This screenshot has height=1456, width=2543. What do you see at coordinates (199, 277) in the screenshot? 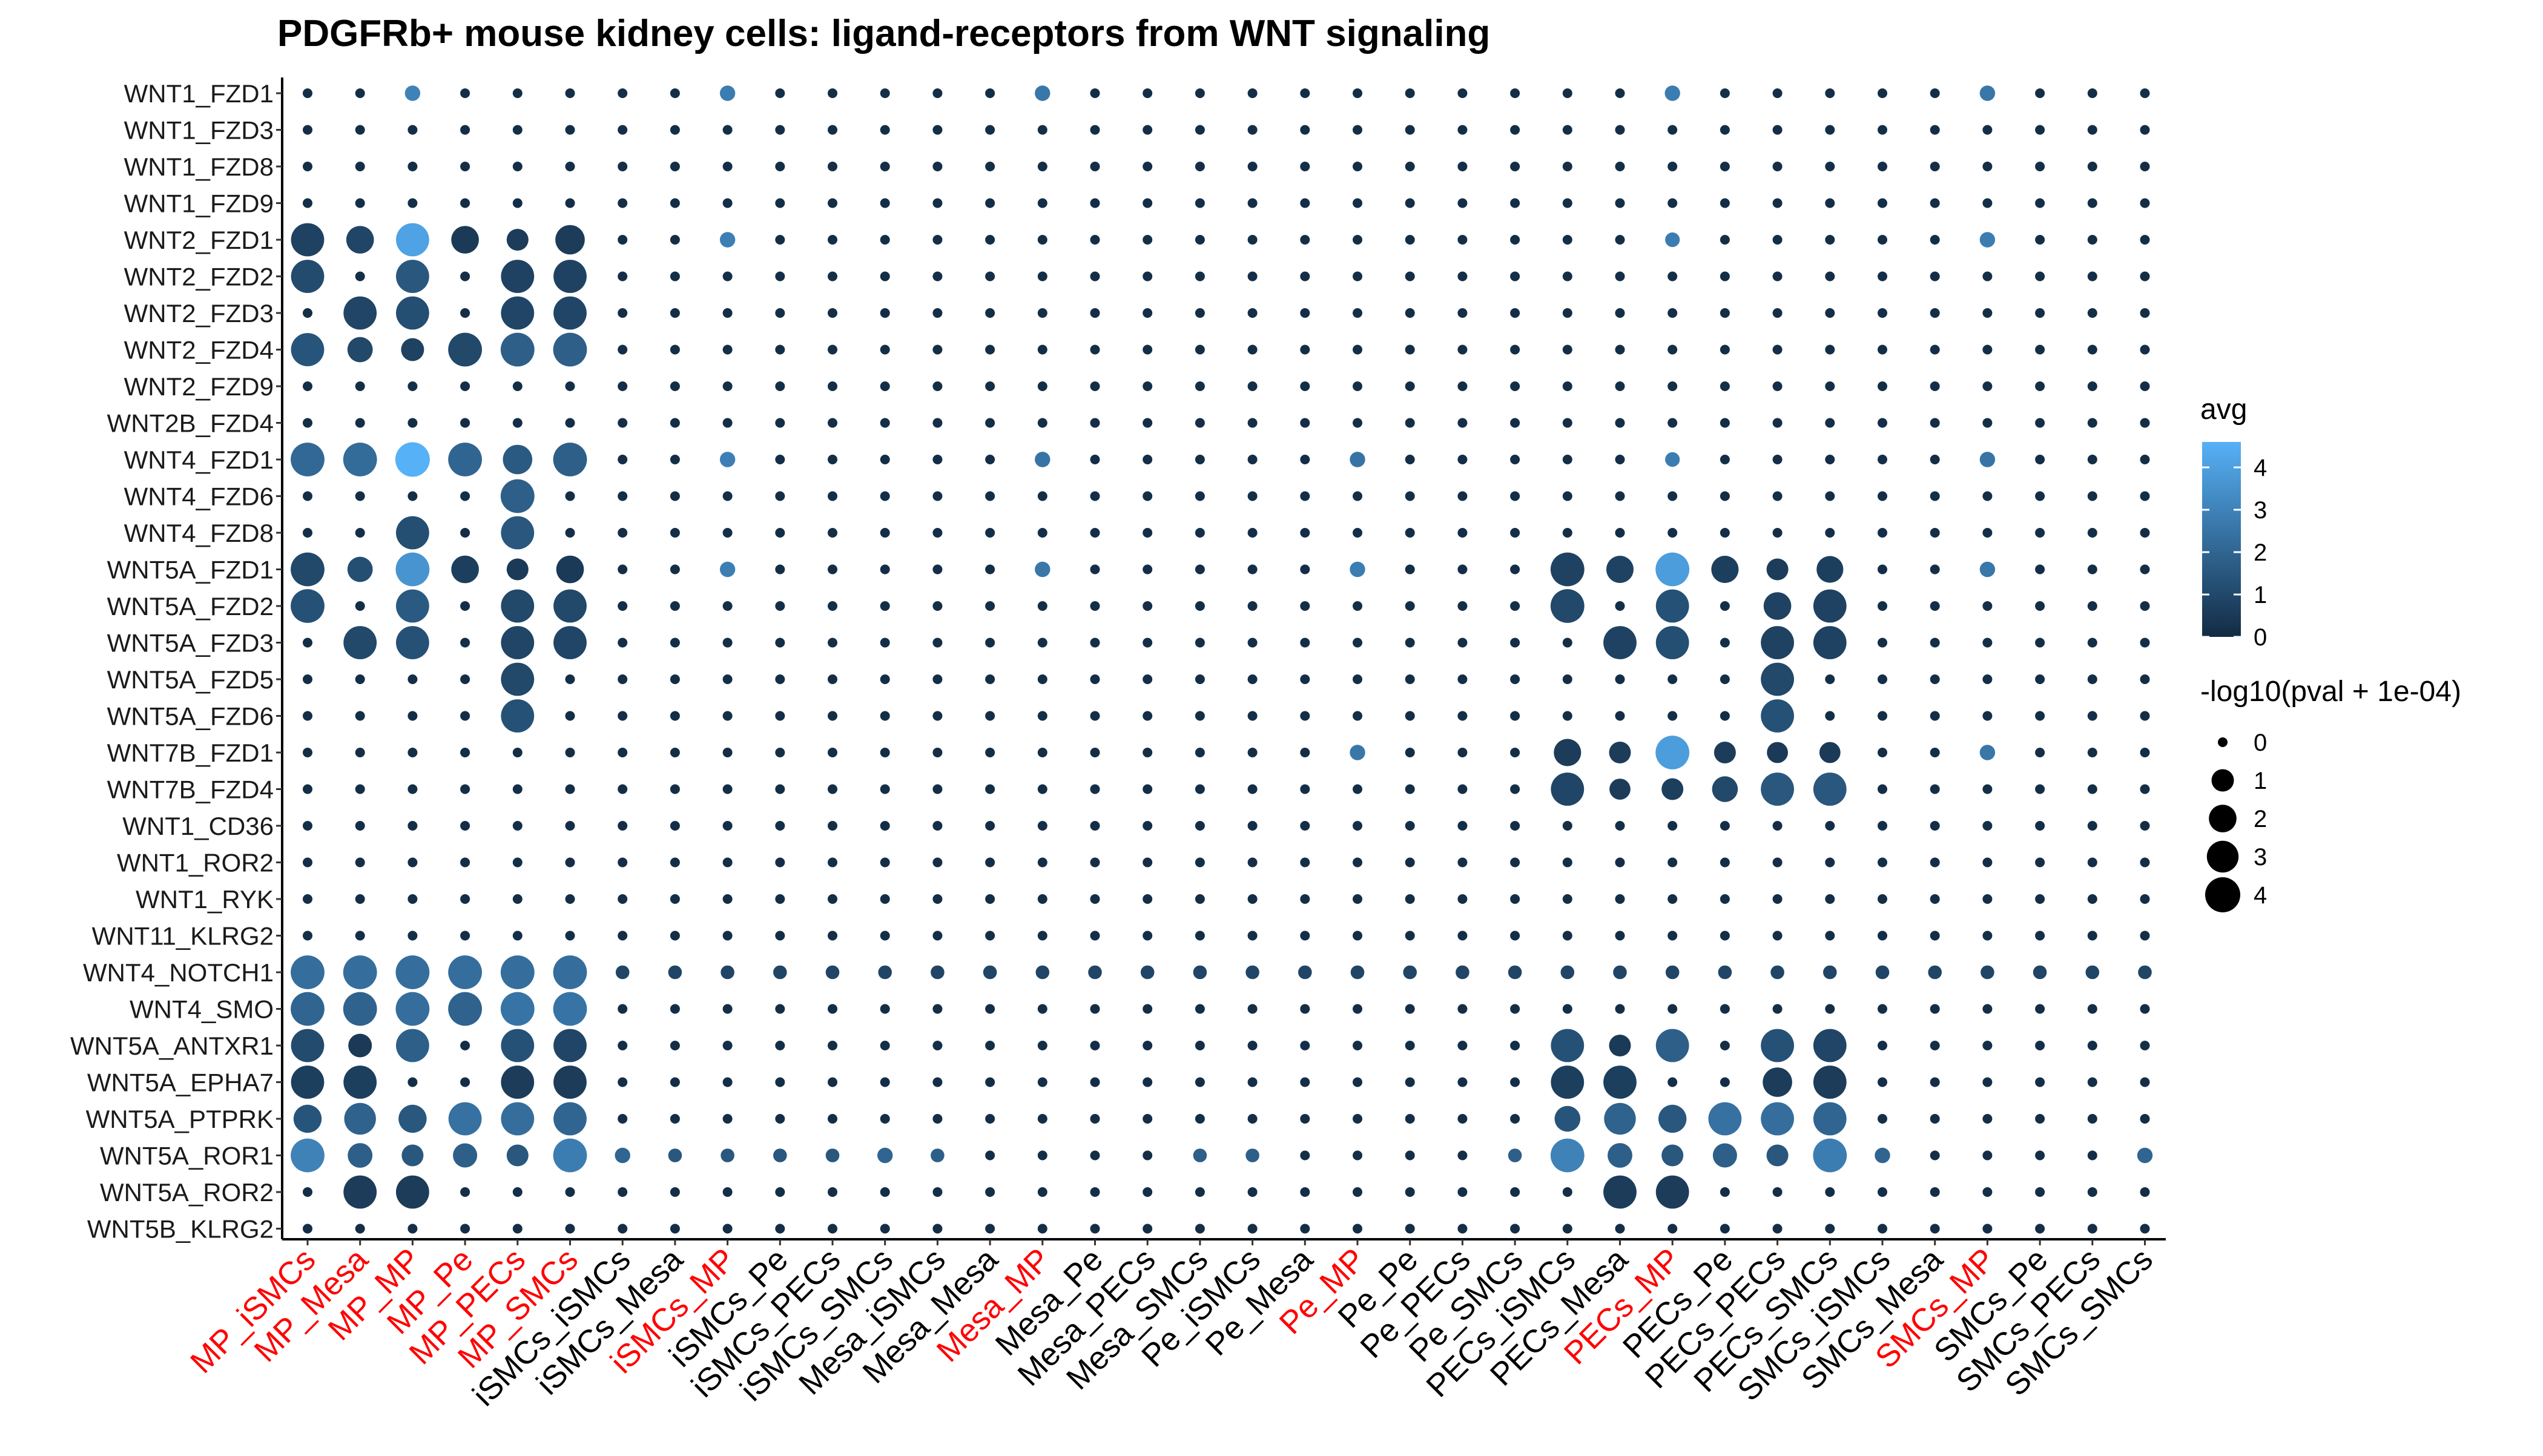
I see `y-tick-label: WNT2_FZD2` at bounding box center [199, 277].